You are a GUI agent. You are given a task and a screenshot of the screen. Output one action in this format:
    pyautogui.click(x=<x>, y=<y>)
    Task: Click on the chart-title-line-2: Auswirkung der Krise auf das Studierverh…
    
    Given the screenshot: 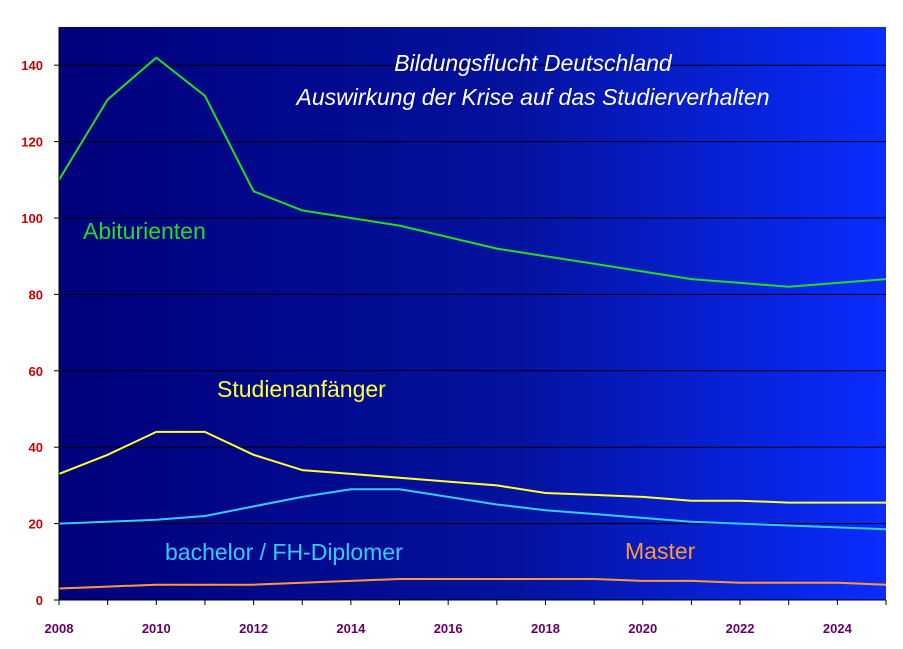 What is the action you would take?
    pyautogui.click(x=531, y=97)
    